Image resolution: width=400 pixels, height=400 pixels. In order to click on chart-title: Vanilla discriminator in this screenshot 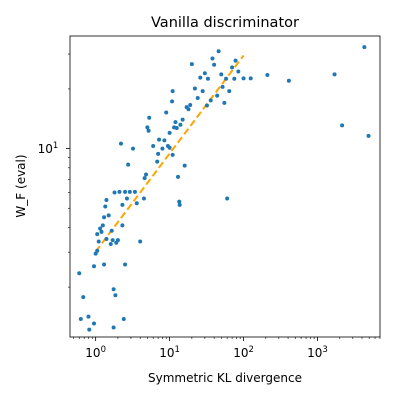, I will do `click(225, 23)`.